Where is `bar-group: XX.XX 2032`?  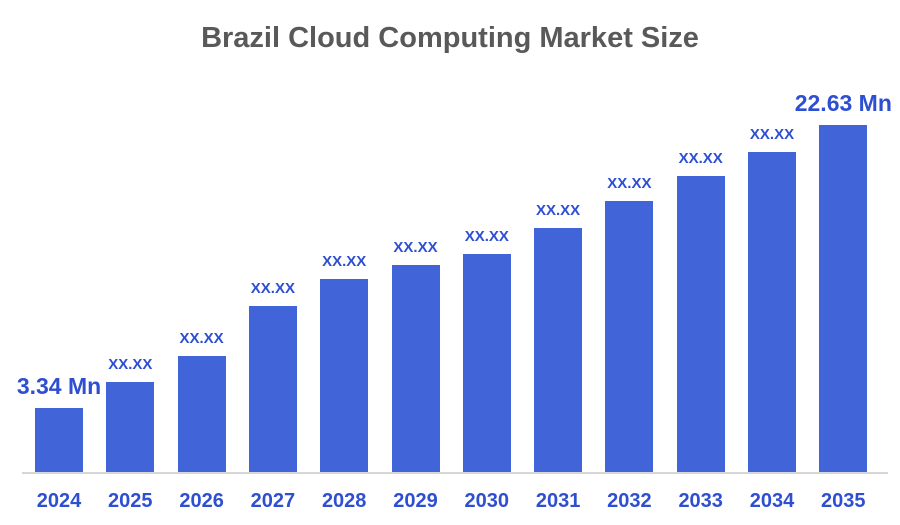 bar-group: XX.XX 2032 is located at coordinates (629, 262).